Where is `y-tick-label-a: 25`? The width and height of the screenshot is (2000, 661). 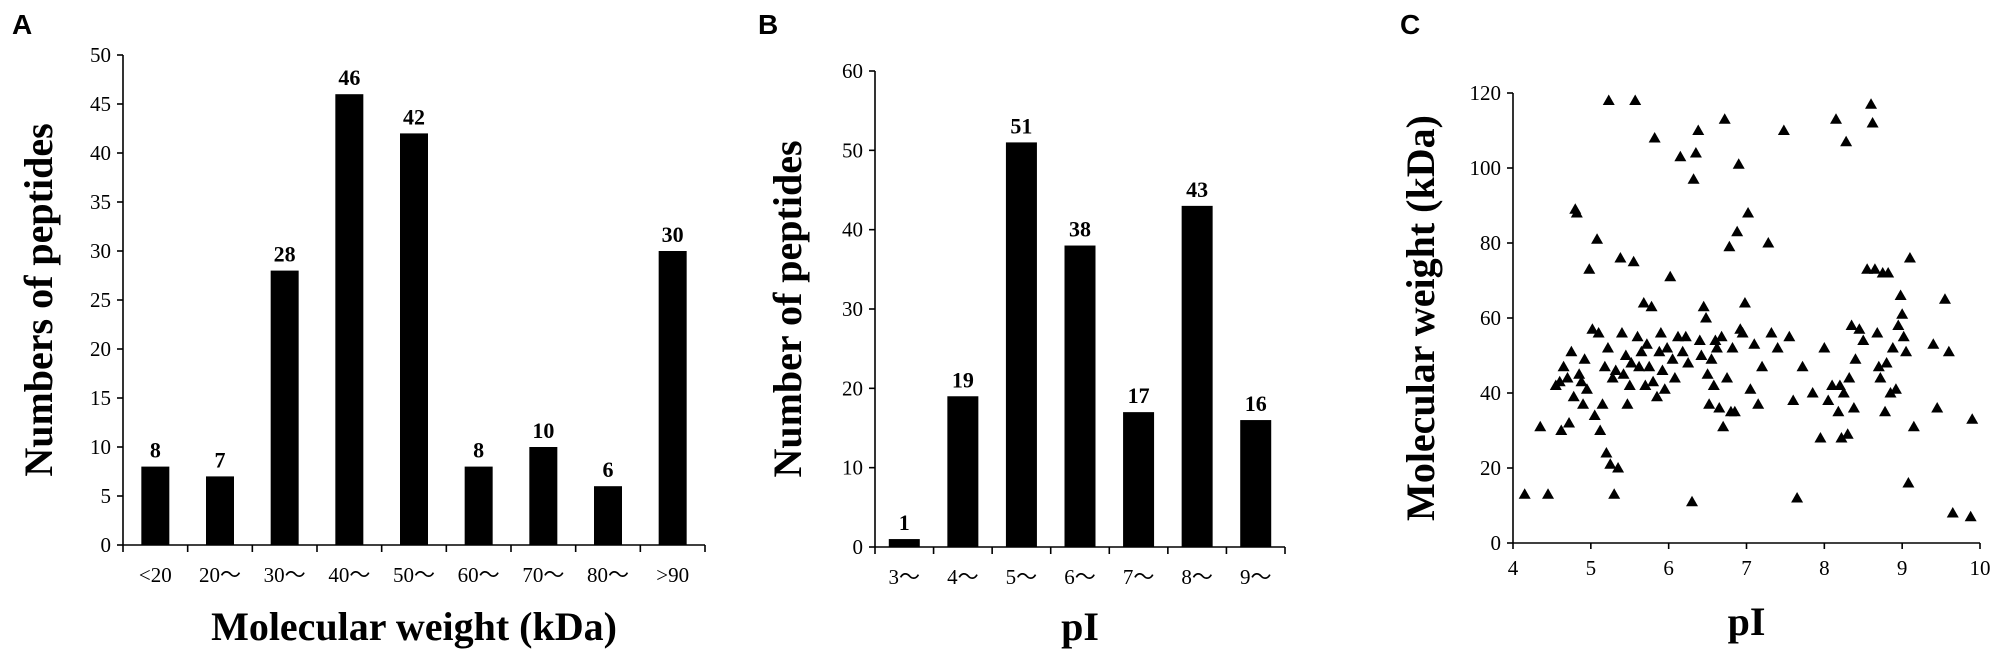
y-tick-label-a: 25 is located at coordinates (100, 300).